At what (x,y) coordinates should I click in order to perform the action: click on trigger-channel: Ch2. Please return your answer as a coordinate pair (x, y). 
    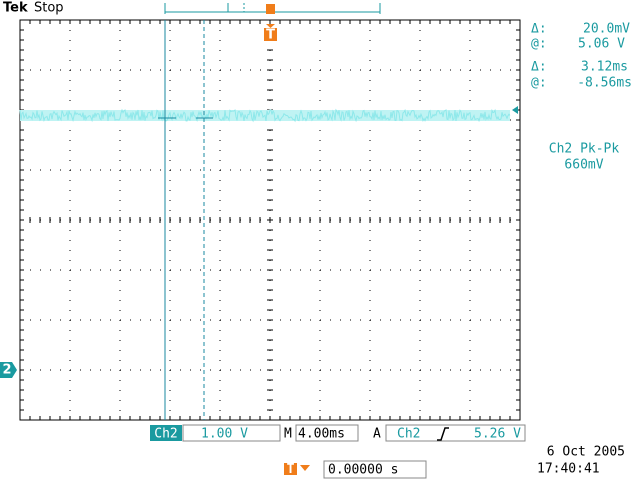
    Looking at the image, I should click on (408, 434).